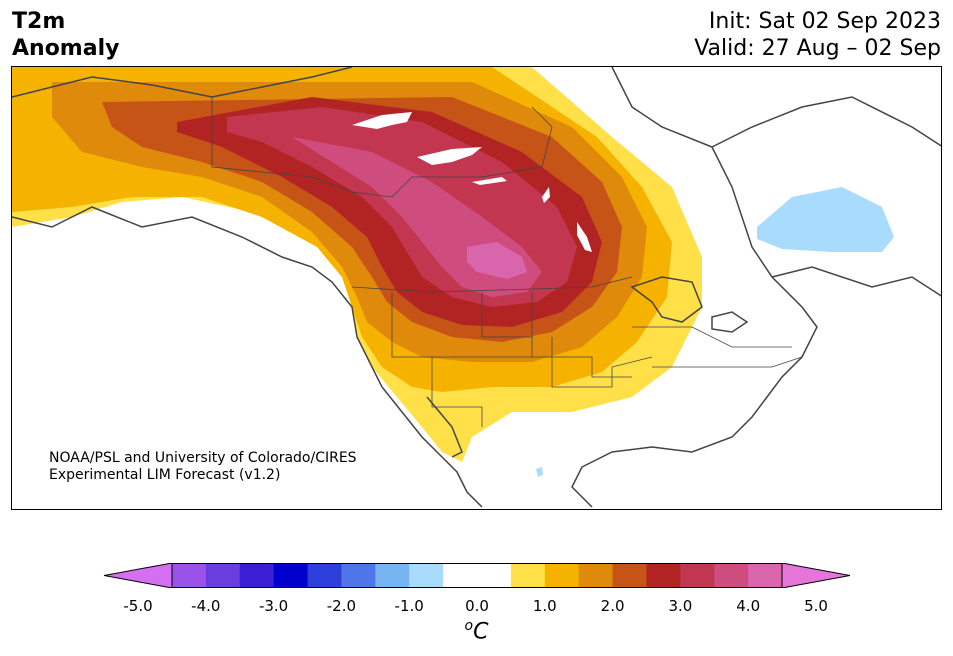  What do you see at coordinates (815, 575) in the screenshot?
I see `colorbar-max-arrow` at bounding box center [815, 575].